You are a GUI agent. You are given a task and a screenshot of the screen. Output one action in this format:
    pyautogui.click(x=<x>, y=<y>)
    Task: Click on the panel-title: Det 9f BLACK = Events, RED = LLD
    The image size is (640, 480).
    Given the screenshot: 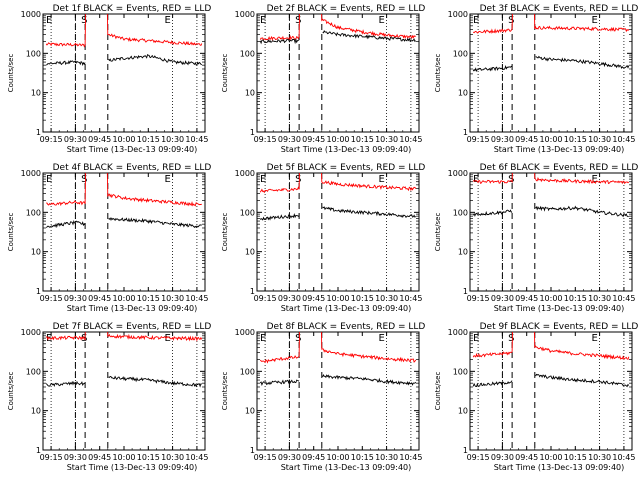 What is the action you would take?
    pyautogui.click(x=559, y=327)
    